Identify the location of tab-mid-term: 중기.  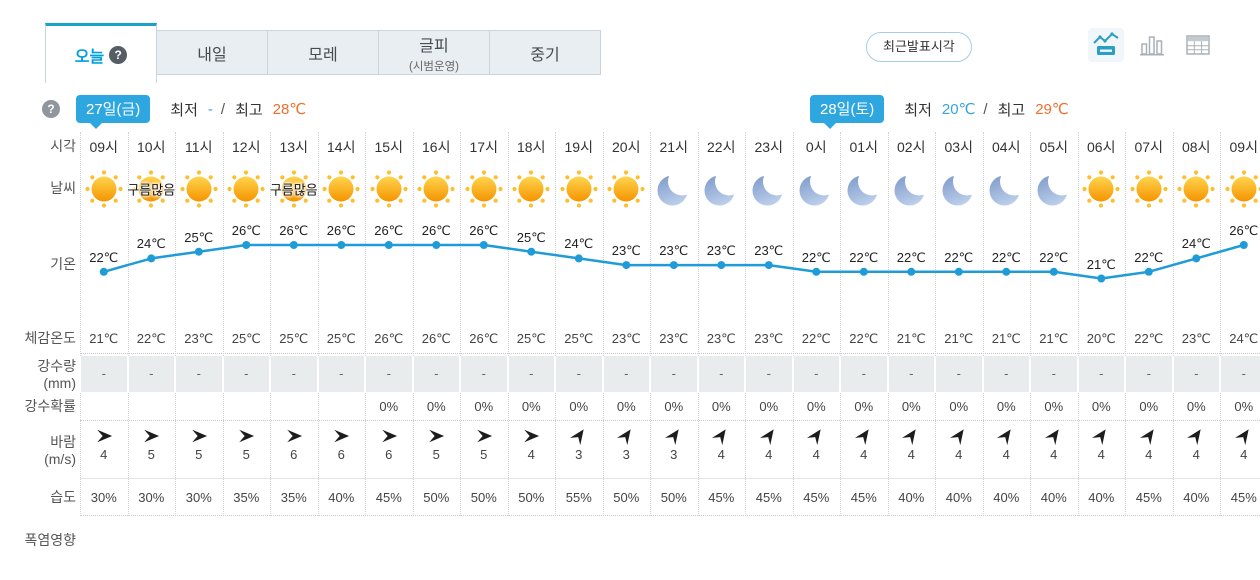
(545, 52).